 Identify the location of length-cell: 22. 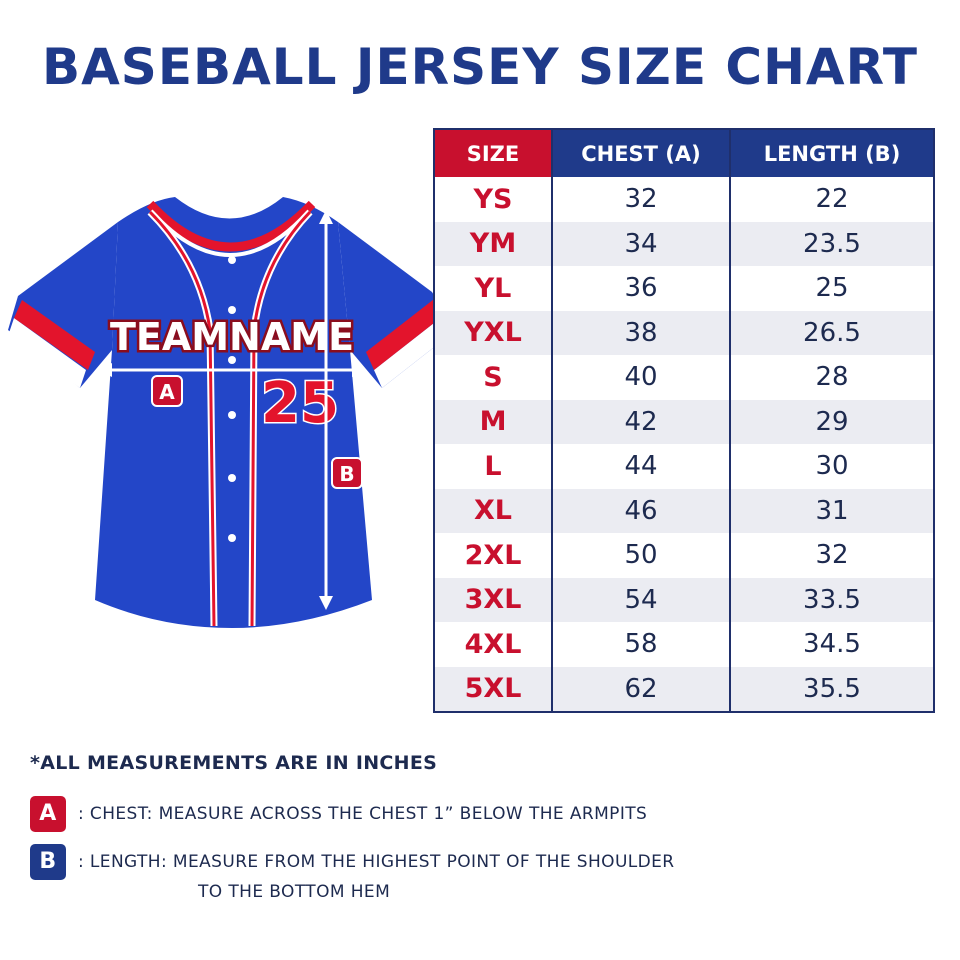
(831, 199).